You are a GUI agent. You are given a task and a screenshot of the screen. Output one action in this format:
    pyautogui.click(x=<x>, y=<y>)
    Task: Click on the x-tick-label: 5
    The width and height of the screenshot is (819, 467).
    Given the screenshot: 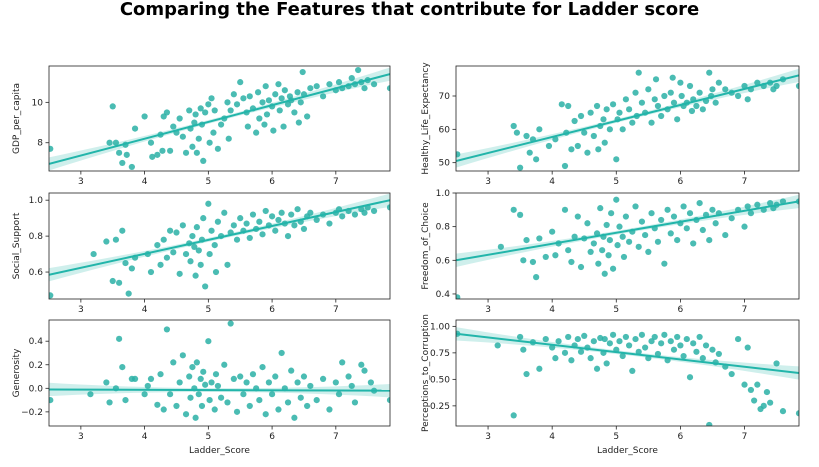 What is the action you would take?
    pyautogui.click(x=208, y=437)
    